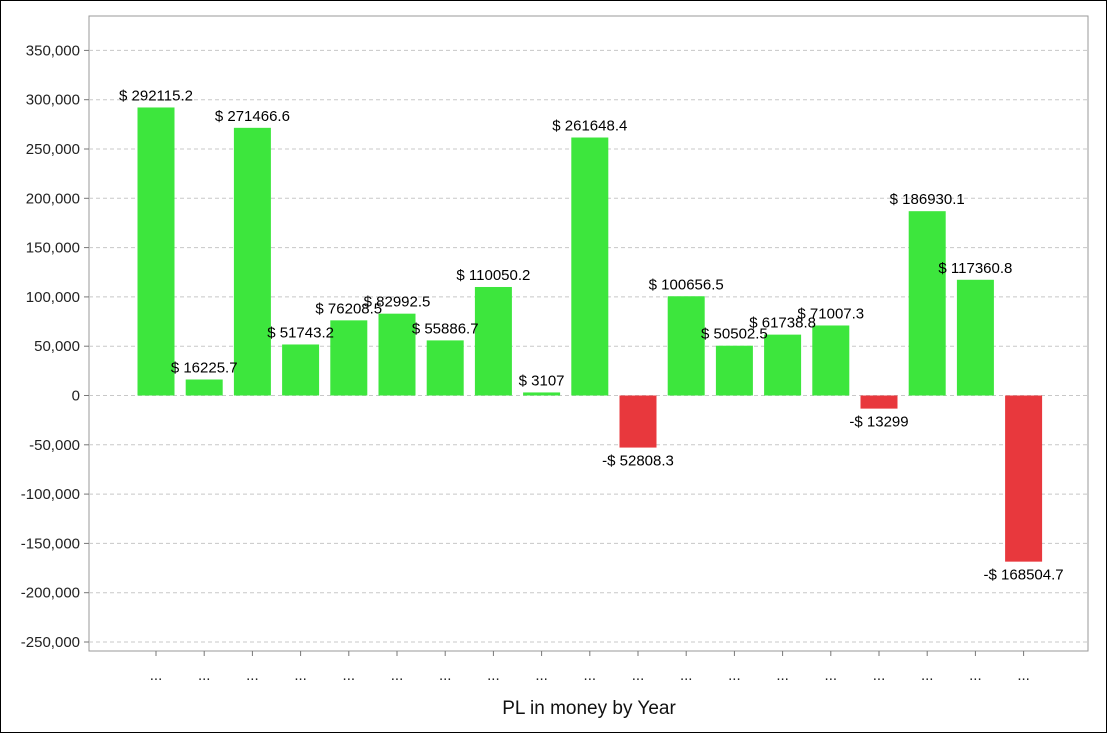 The height and width of the screenshot is (733, 1107). I want to click on data-label: -$ 52808.3, so click(638, 461).